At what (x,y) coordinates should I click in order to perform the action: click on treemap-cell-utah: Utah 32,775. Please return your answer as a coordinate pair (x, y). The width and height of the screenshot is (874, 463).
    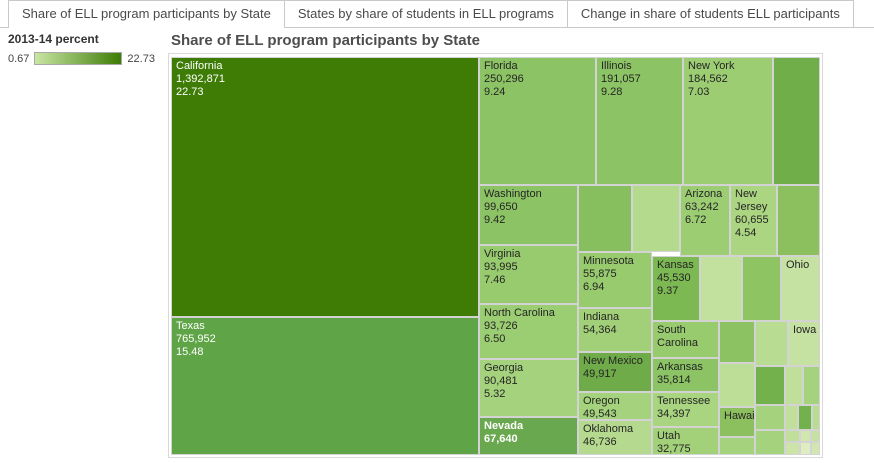
    Looking at the image, I should click on (685, 441).